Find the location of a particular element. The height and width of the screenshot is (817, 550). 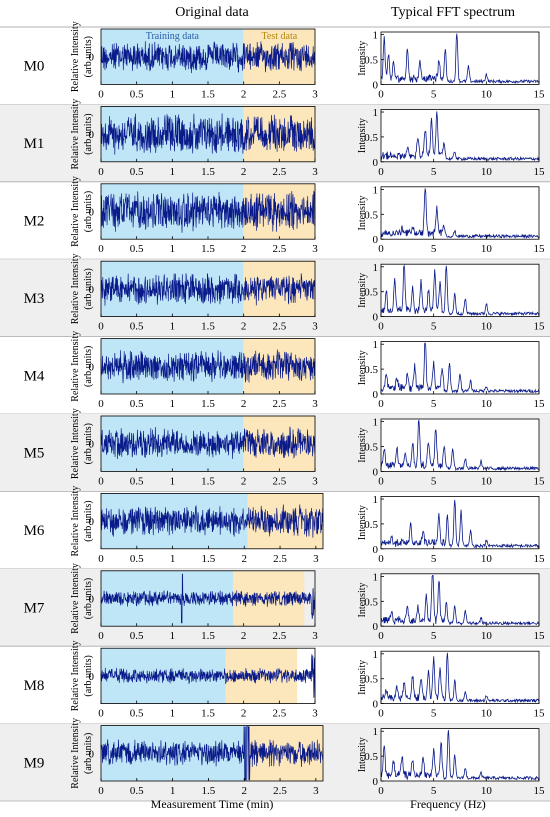

header-fft-spectrum: Typical FFT spectrum is located at coordinates (453, 12).